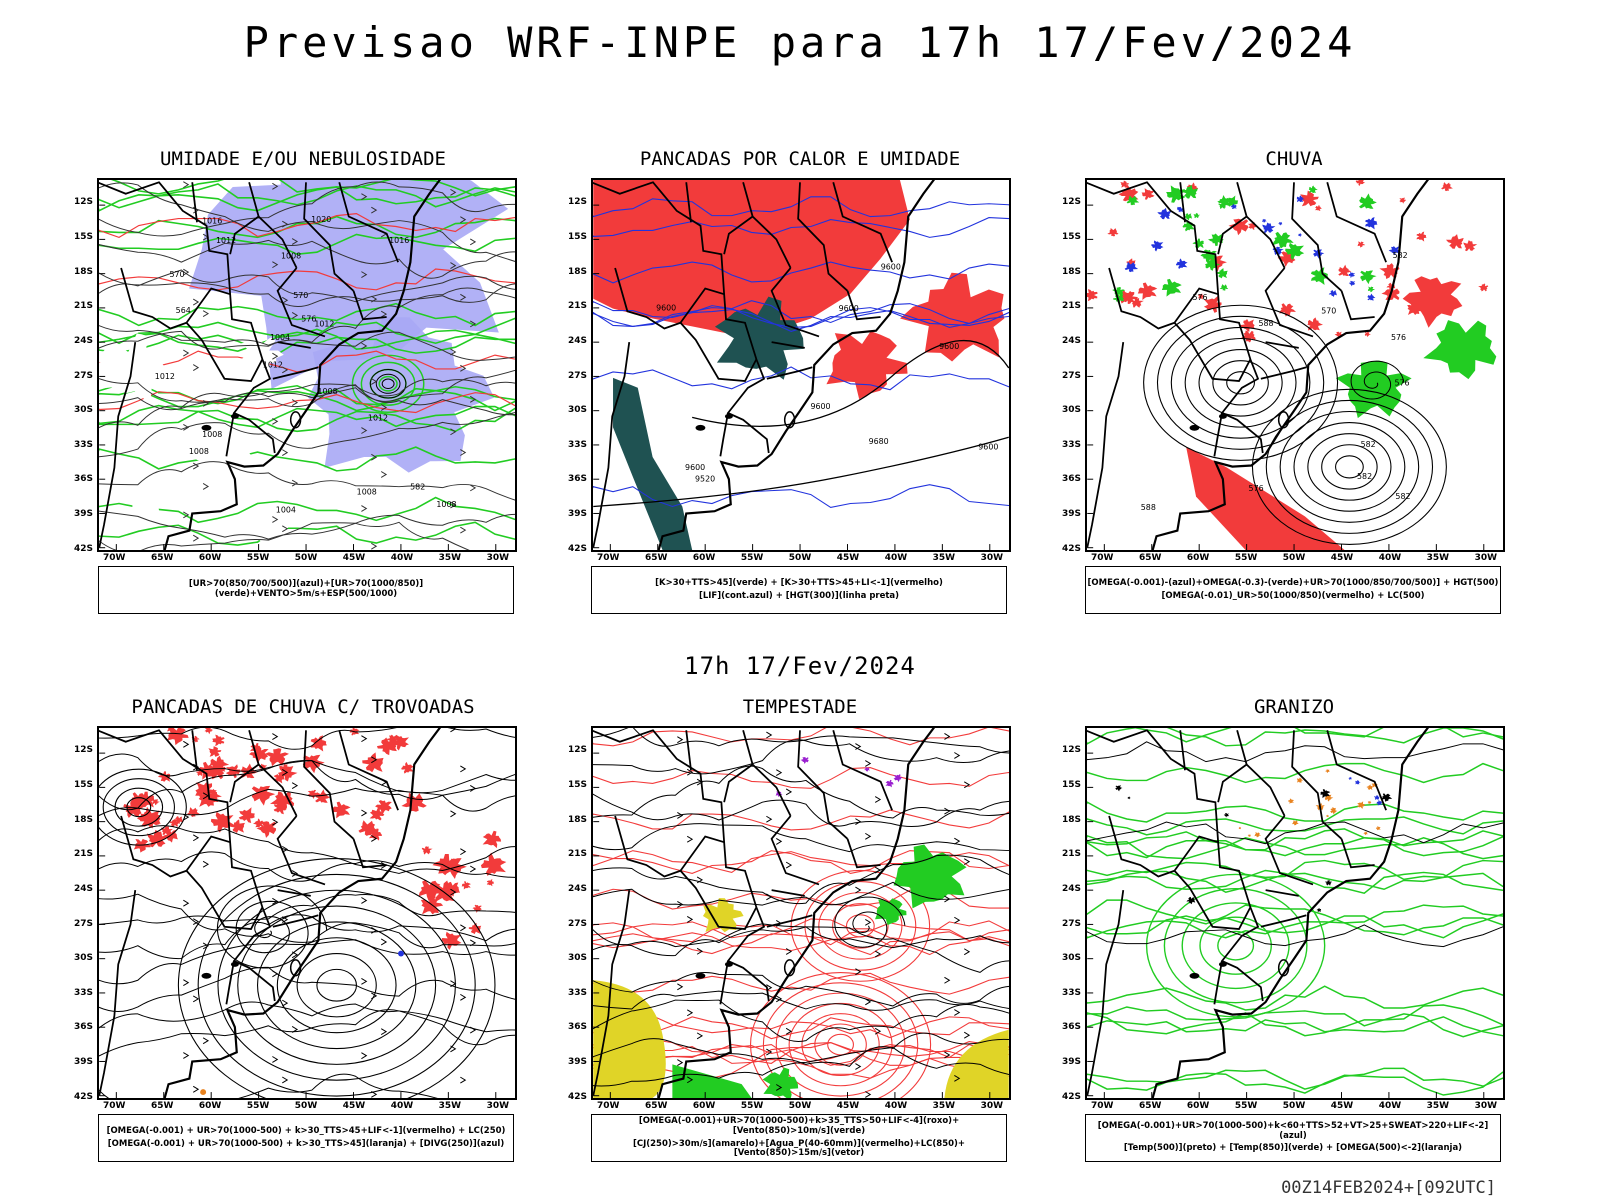  What do you see at coordinates (306, 1106) in the screenshot?
I see `lon-tick-label: 50W` at bounding box center [306, 1106].